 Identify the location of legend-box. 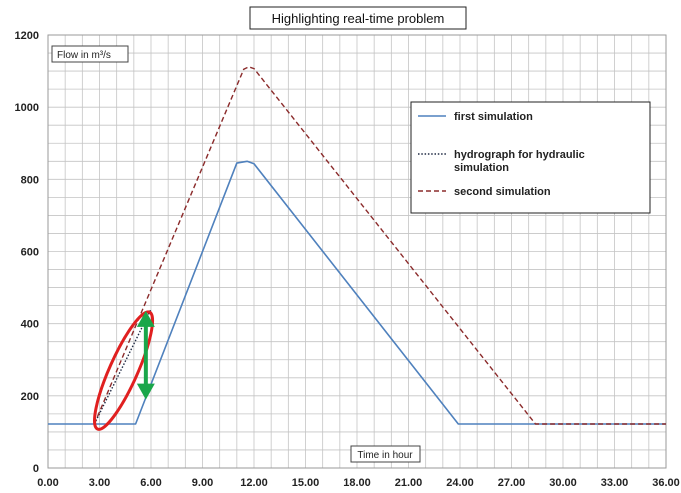
(530, 157).